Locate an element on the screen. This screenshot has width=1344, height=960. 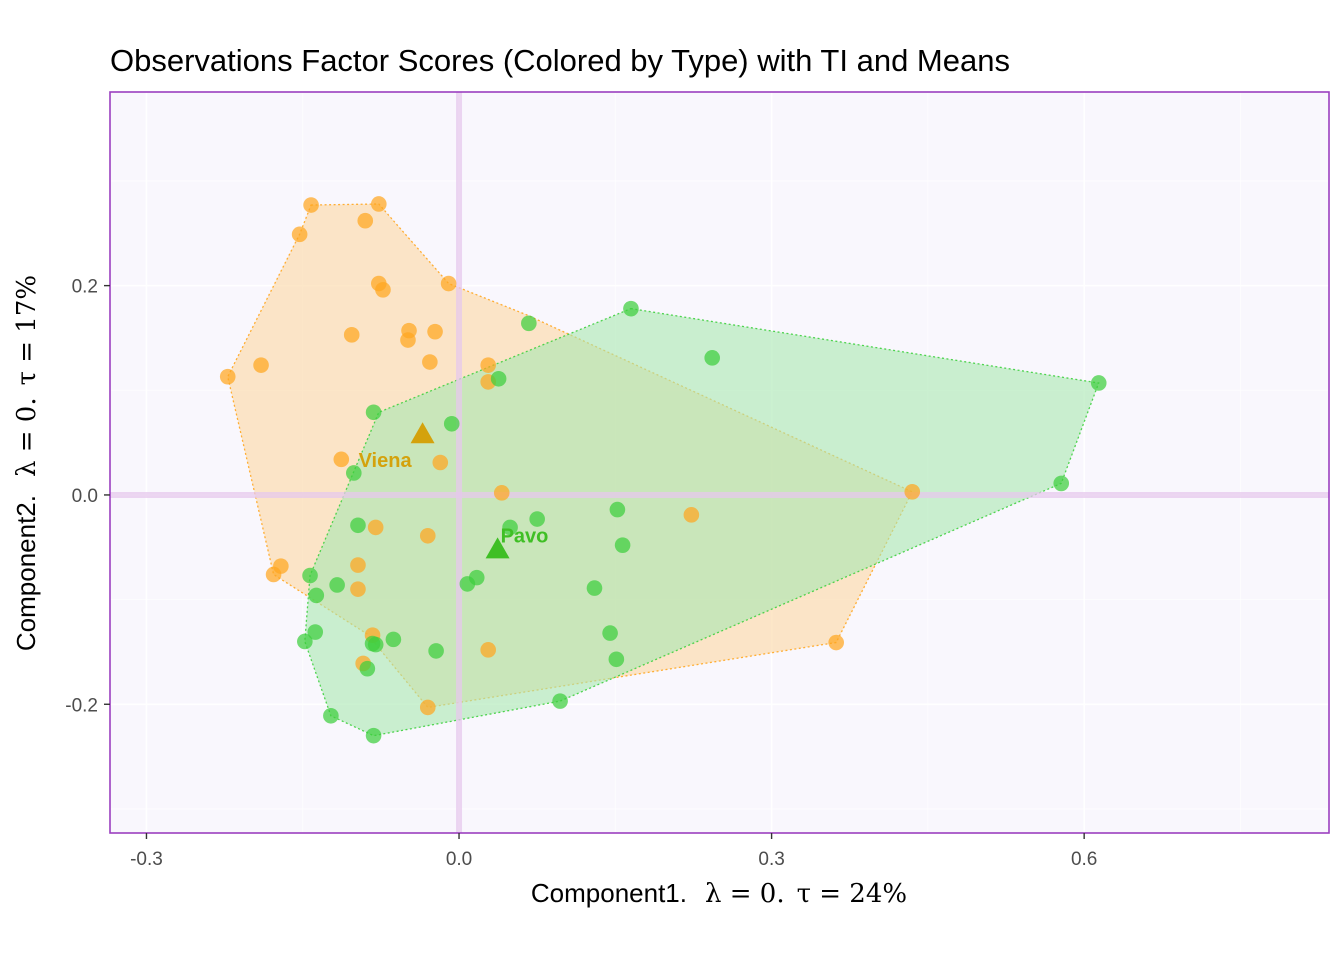
y-axis-label: Component2. λ = 0. τ = 17% is located at coordinates (26, 463).